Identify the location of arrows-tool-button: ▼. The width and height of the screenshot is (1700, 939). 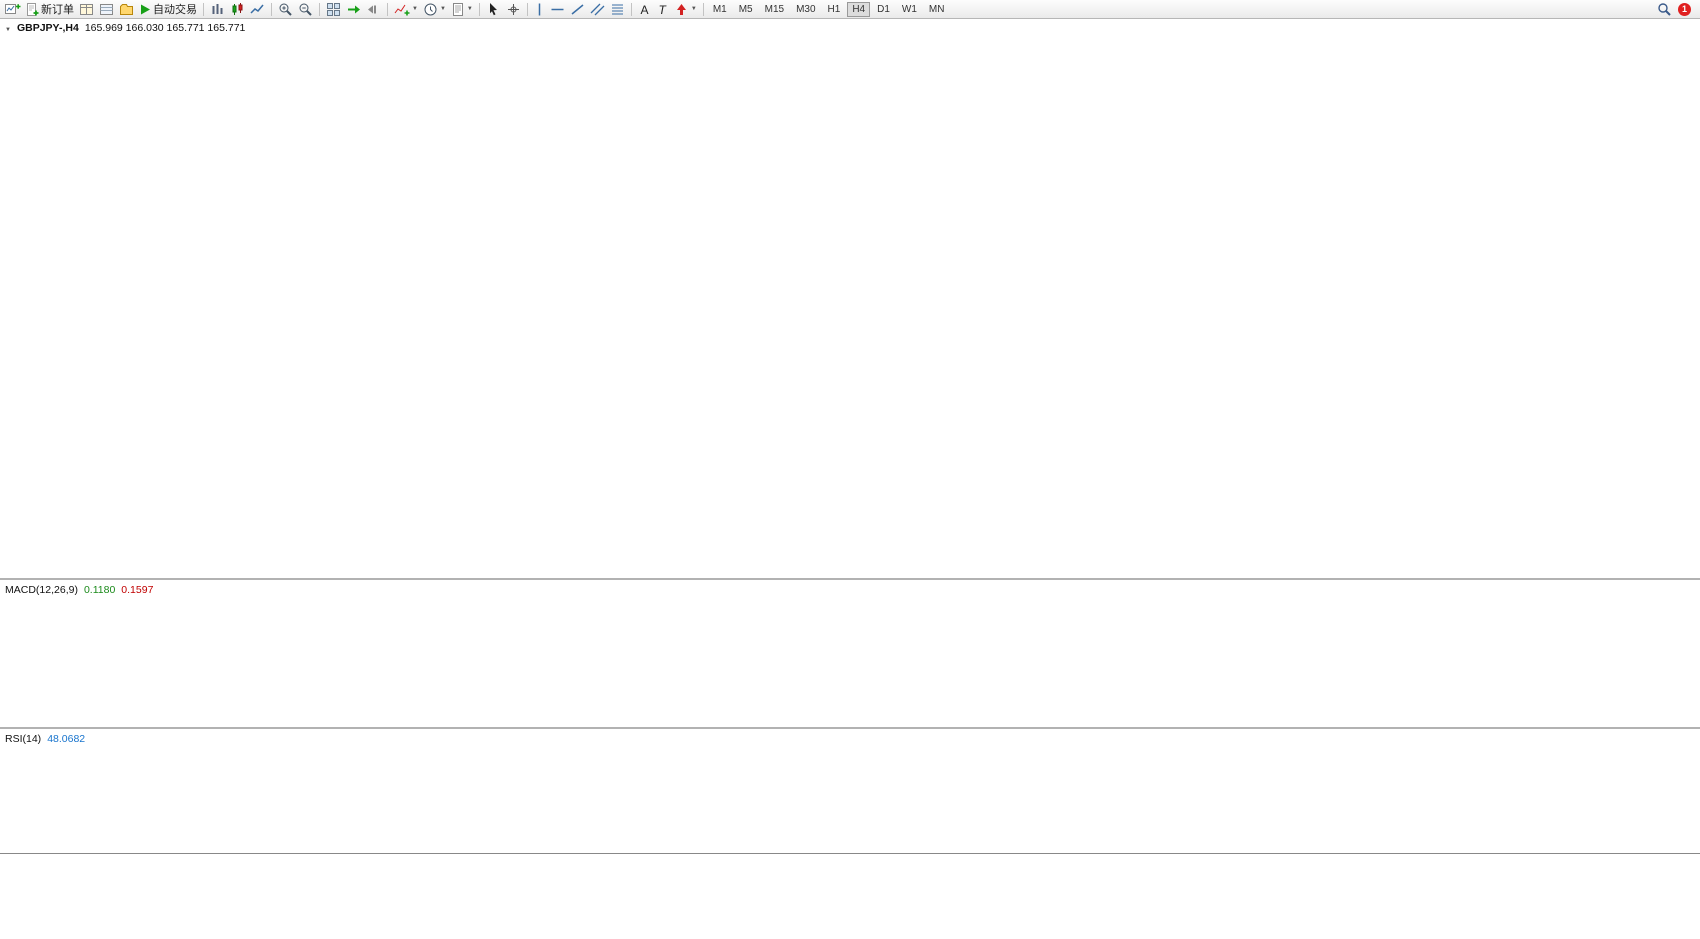
(685, 9).